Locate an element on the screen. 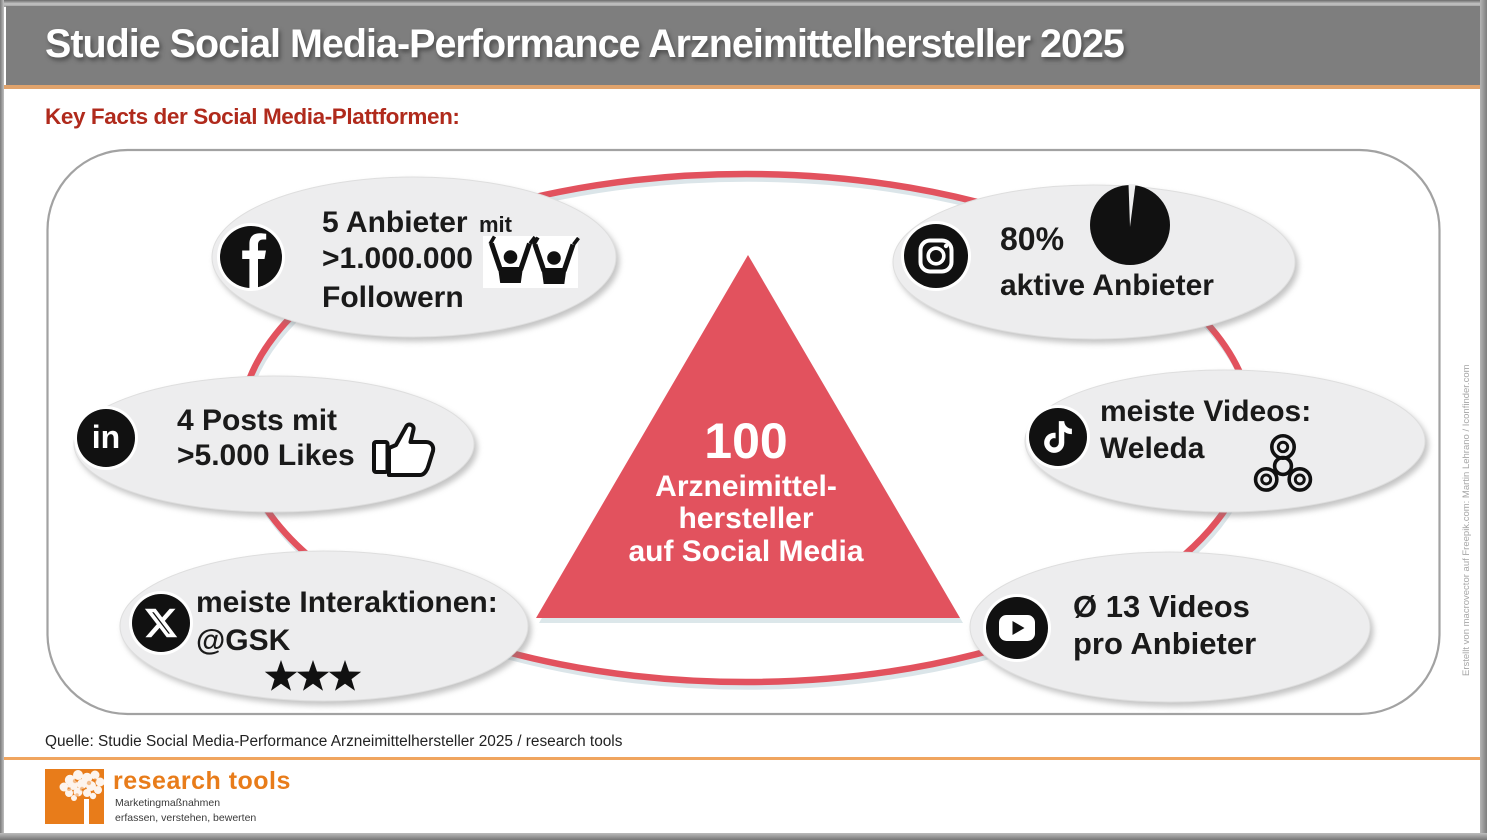 The image size is (1487, 840). svg-text: 80% is located at coordinates (1032, 239).